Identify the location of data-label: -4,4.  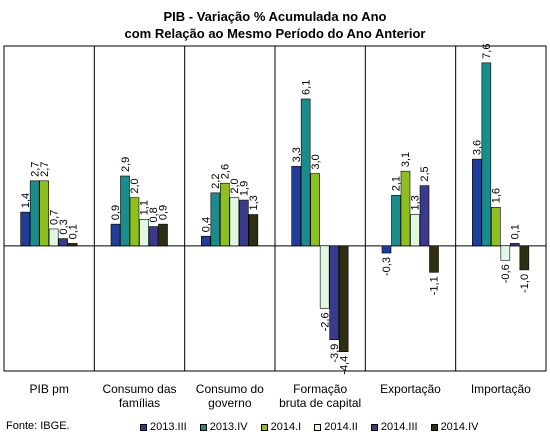
(344, 365).